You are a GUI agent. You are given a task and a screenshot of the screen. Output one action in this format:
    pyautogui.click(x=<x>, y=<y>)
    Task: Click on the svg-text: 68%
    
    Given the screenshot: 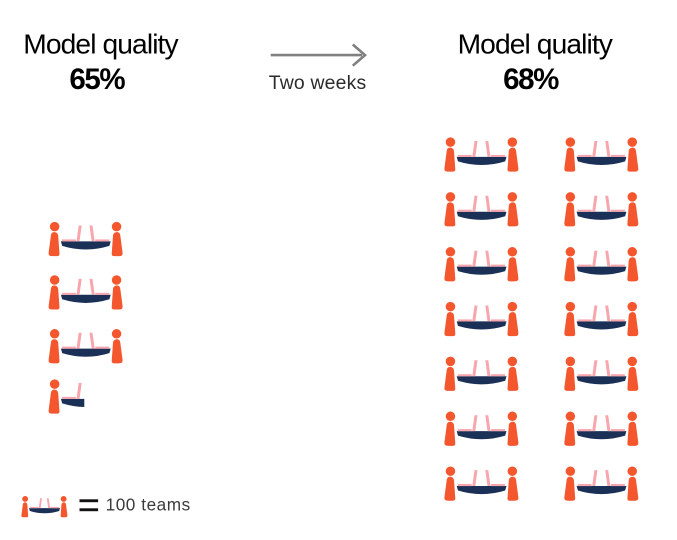 What is the action you would take?
    pyautogui.click(x=531, y=79)
    